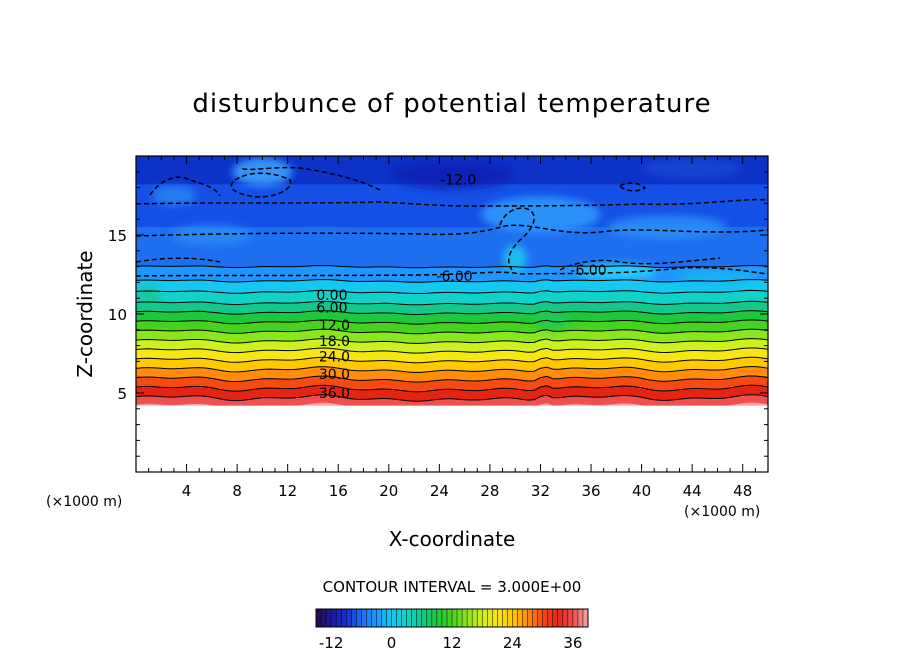 The image size is (904, 654). Describe the element at coordinates (388, 491) in the screenshot. I see `x-tick-label: 20` at that location.